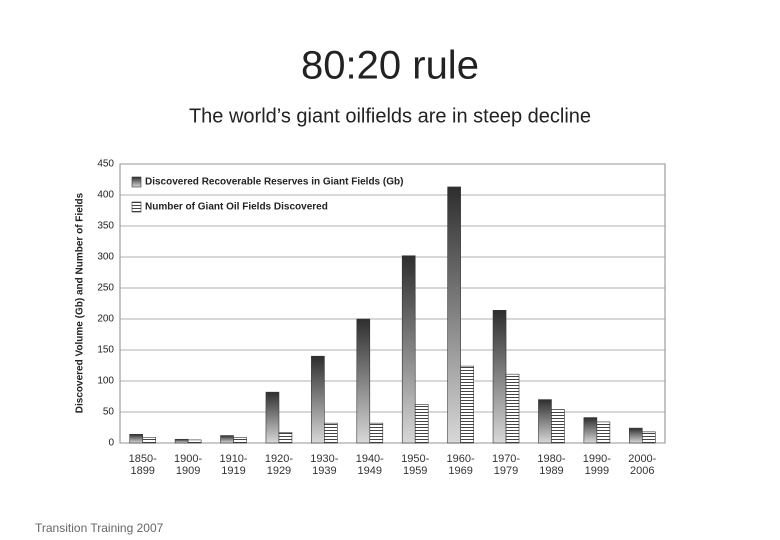 This screenshot has width=780, height=540. What do you see at coordinates (324, 465) in the screenshot?
I see `x-tick-label: 1930-1939` at bounding box center [324, 465].